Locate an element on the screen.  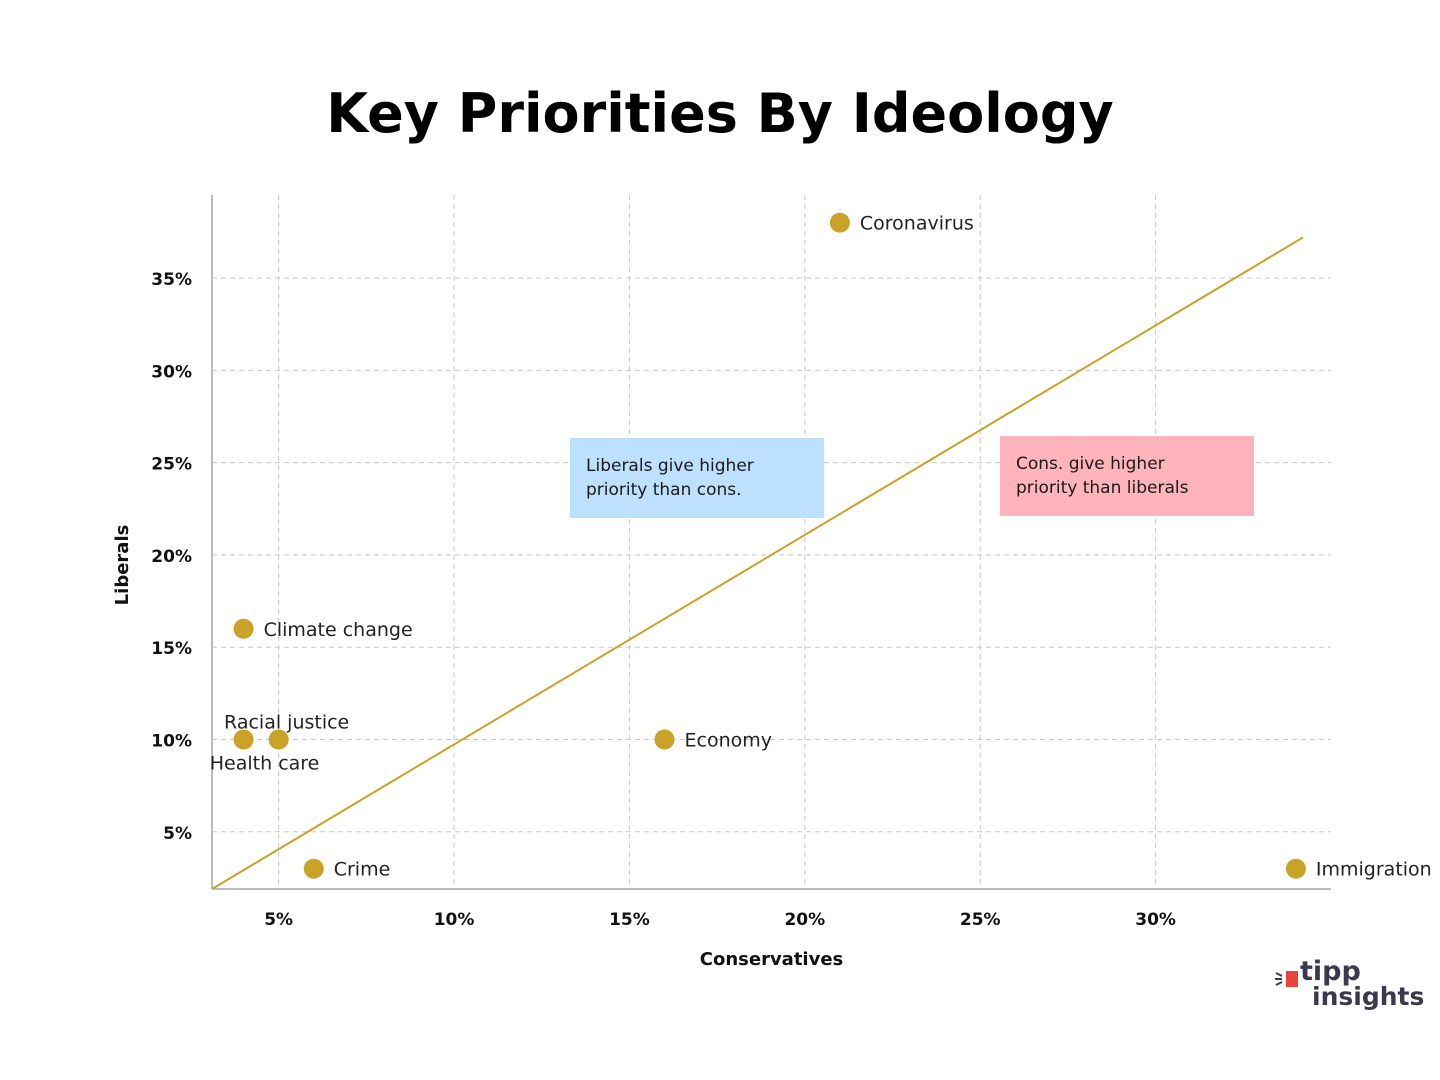
brand-logo: tipp insights is located at coordinates (1349, 987).